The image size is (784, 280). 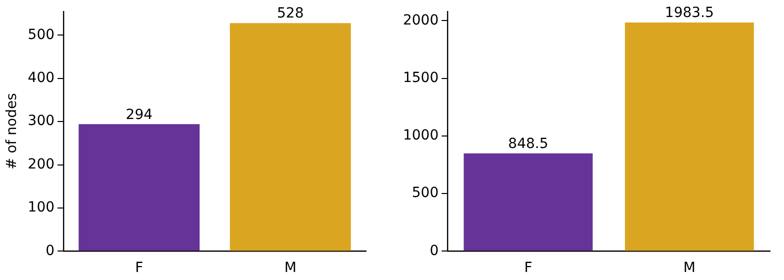 What do you see at coordinates (139, 114) in the screenshot?
I see `data-label: 294` at bounding box center [139, 114].